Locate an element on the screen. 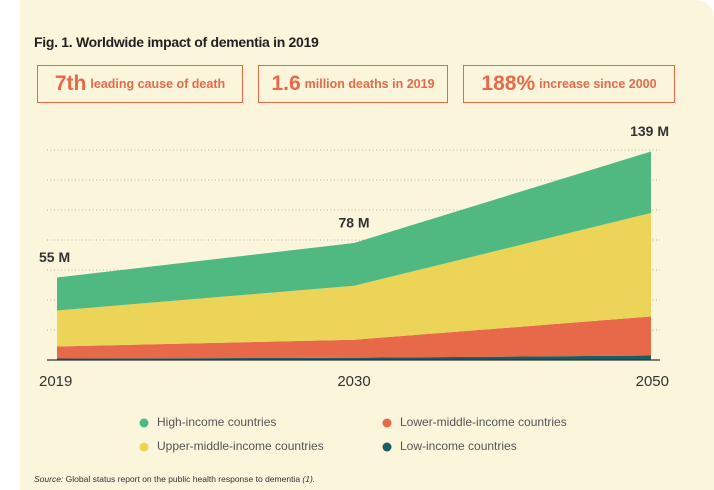  stat-value: 1.6 is located at coordinates (286, 83).